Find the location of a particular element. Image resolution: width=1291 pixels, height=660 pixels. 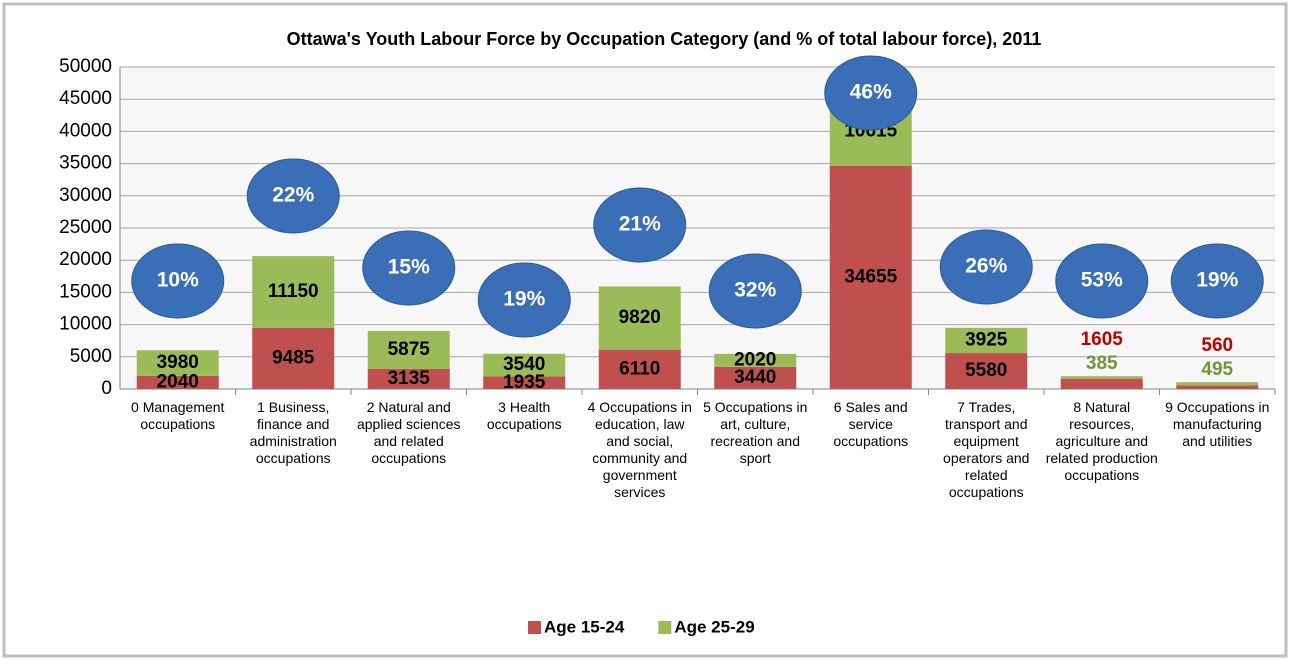

share-label: 21% is located at coordinates (640, 224).